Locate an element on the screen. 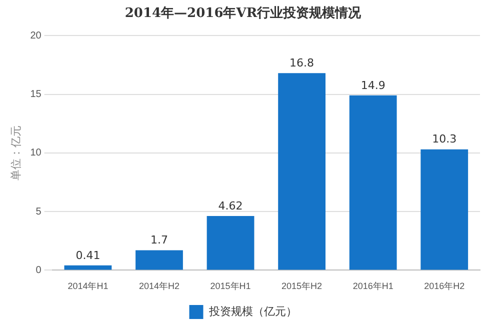  y-axis-title: 单位：亿元 is located at coordinates (16, 152).